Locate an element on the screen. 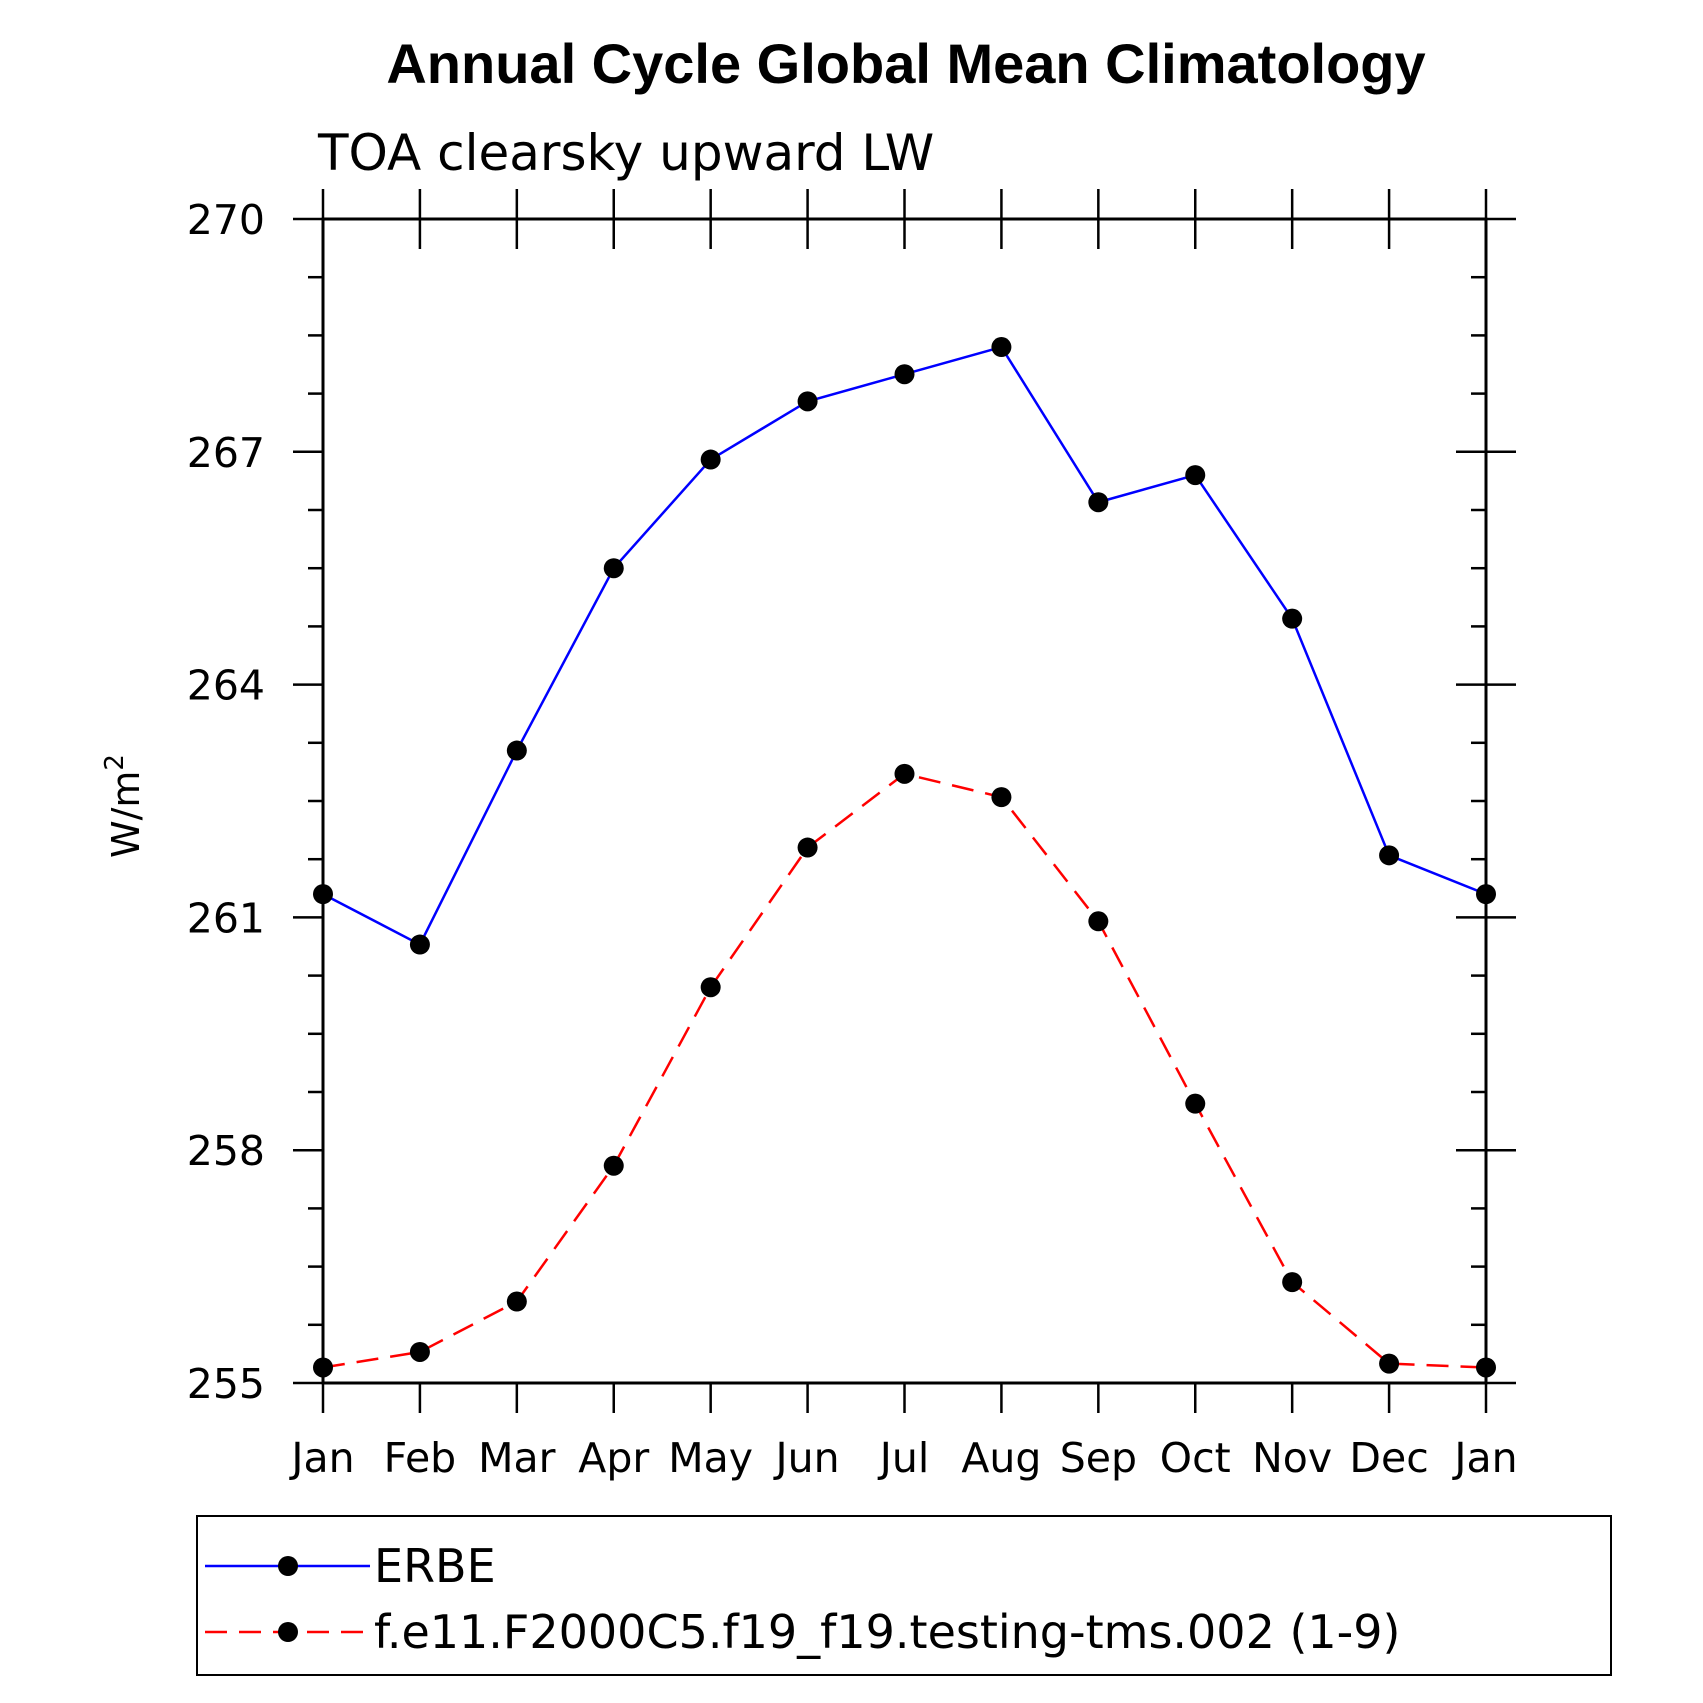 This screenshot has height=1703, width=1703. y-tick-label: 261 is located at coordinates (226, 918).